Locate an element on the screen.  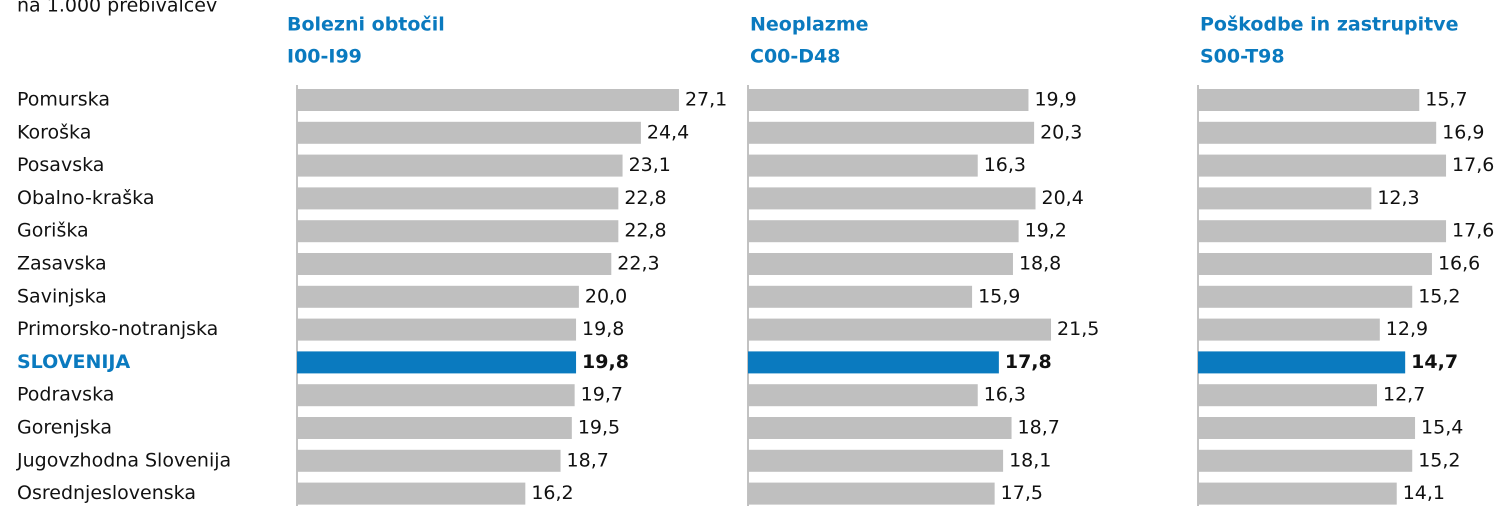
category-label: Pomurska is located at coordinates (63, 100).